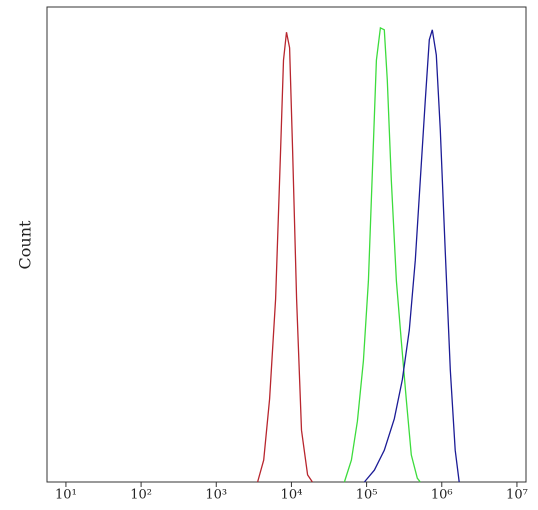 This screenshot has height=510, width=538. Describe the element at coordinates (367, 495) in the screenshot. I see `x-tick-label: 10⁵` at that location.